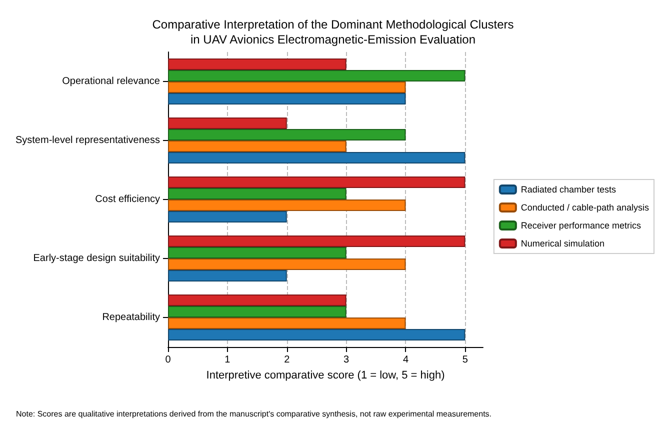 The height and width of the screenshot is (433, 666). What do you see at coordinates (127, 199) in the screenshot?
I see `y-tick-label: Cost efficiency` at bounding box center [127, 199].